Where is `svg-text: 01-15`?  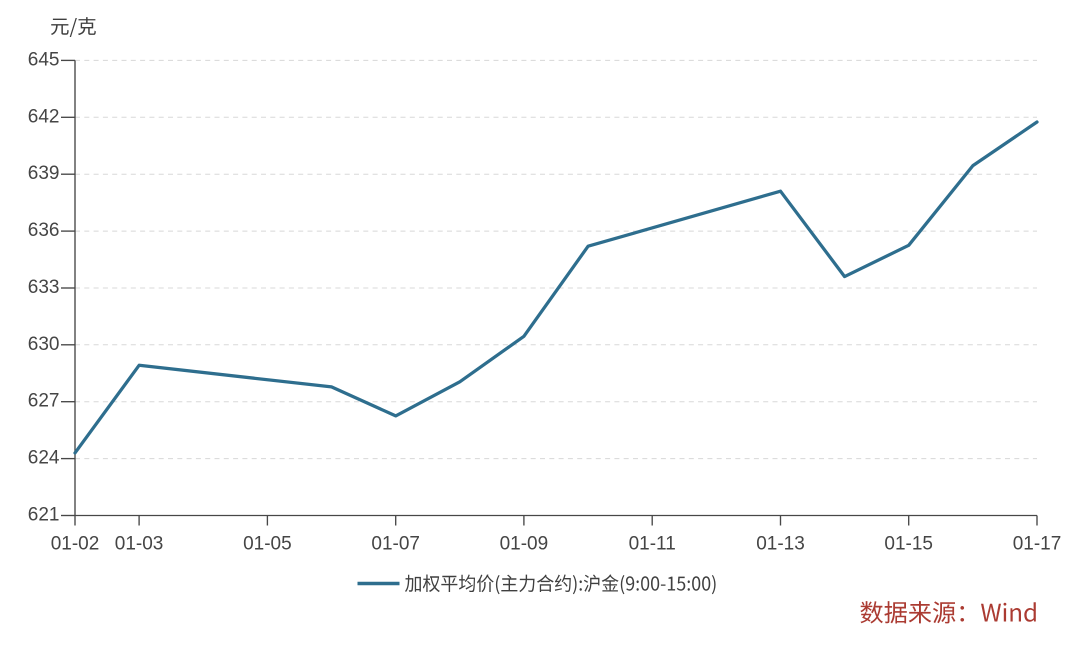 svg-text: 01-15 is located at coordinates (908, 544).